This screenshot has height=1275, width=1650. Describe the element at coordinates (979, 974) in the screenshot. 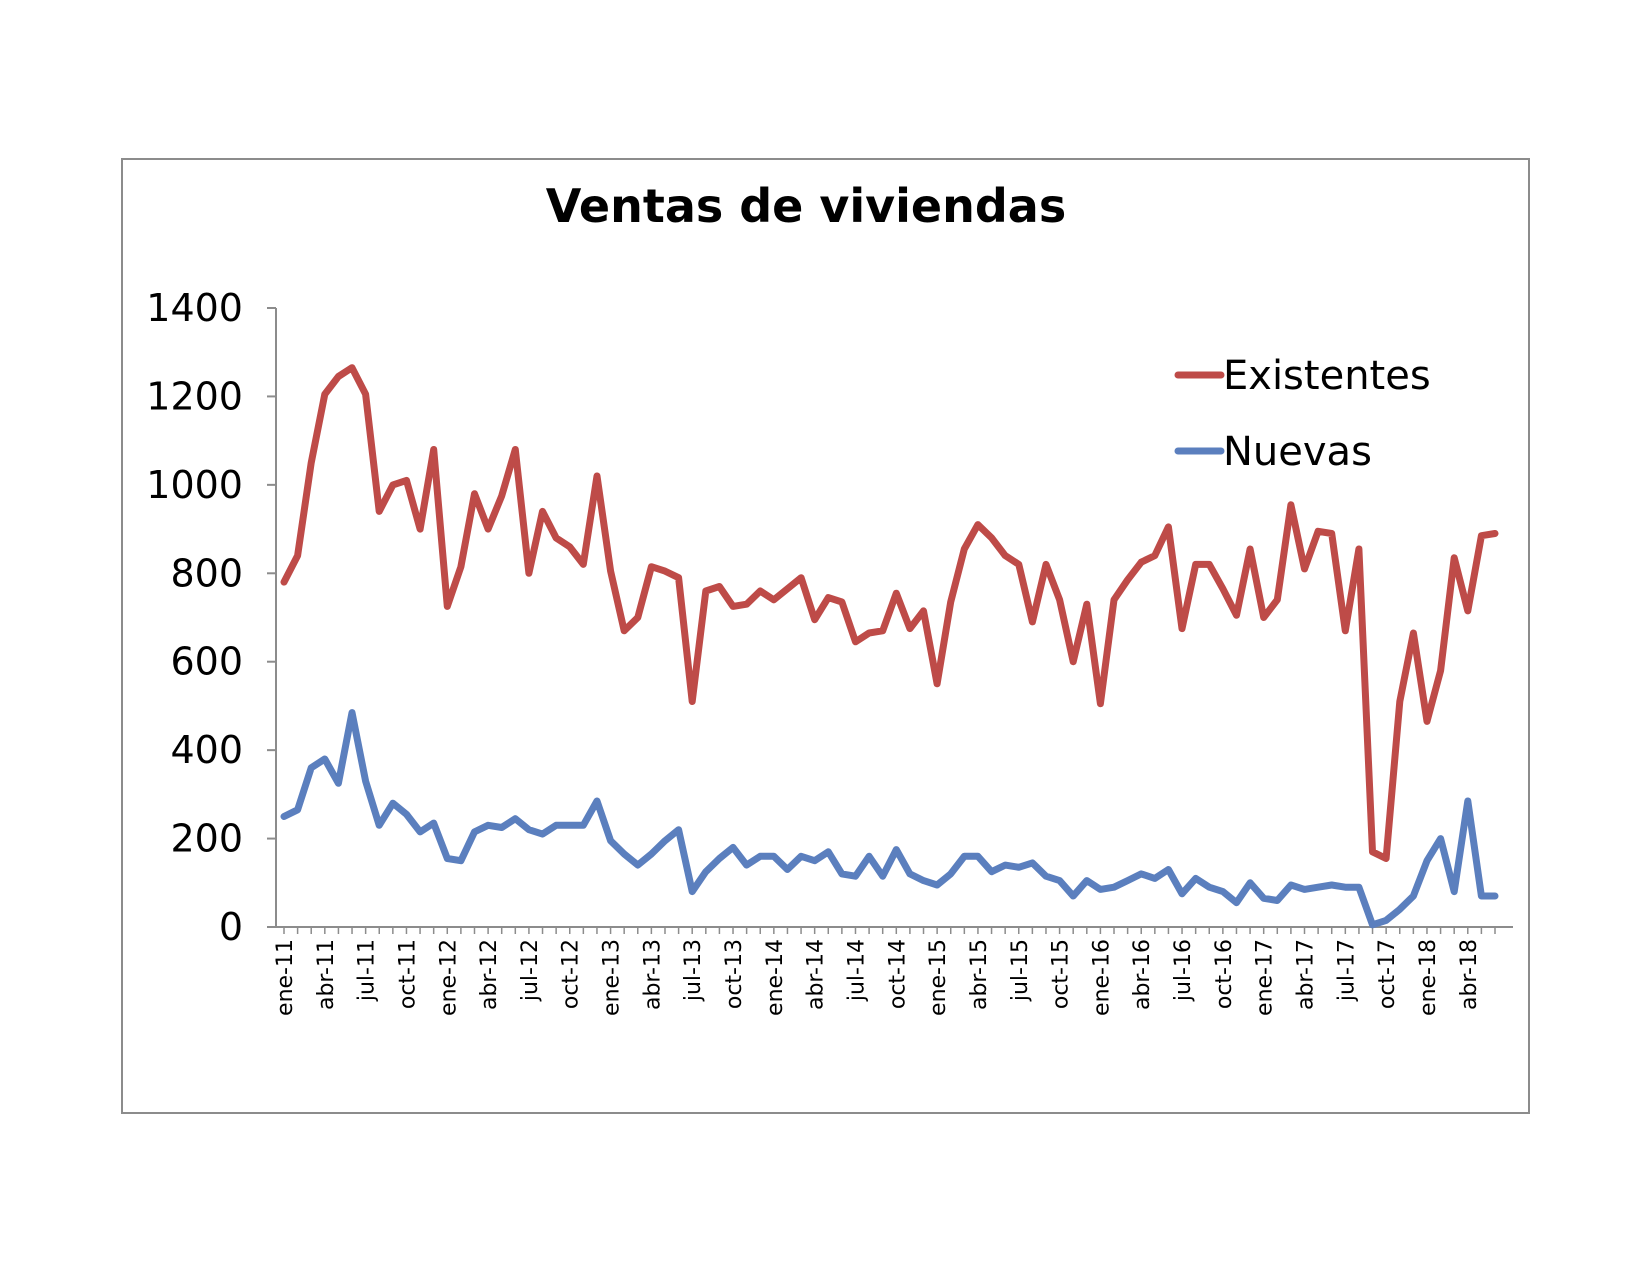

I see `x-tick-label: abr-15` at that location.